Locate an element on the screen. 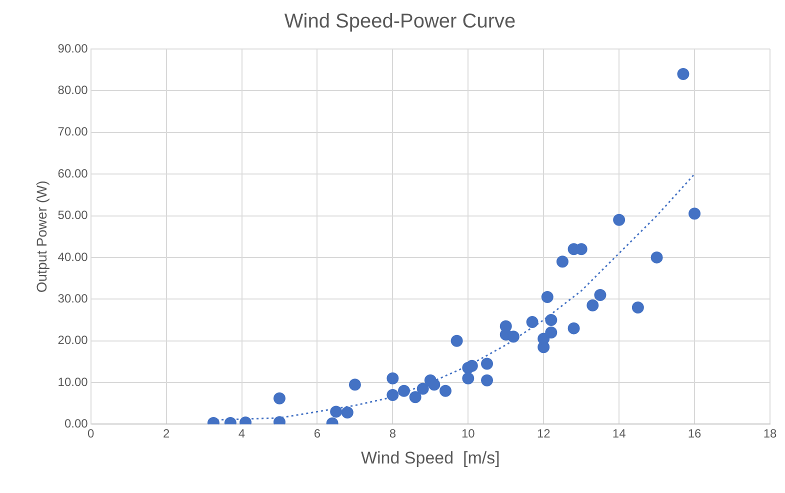  y-tick-label: 60.00 is located at coordinates (73, 173).